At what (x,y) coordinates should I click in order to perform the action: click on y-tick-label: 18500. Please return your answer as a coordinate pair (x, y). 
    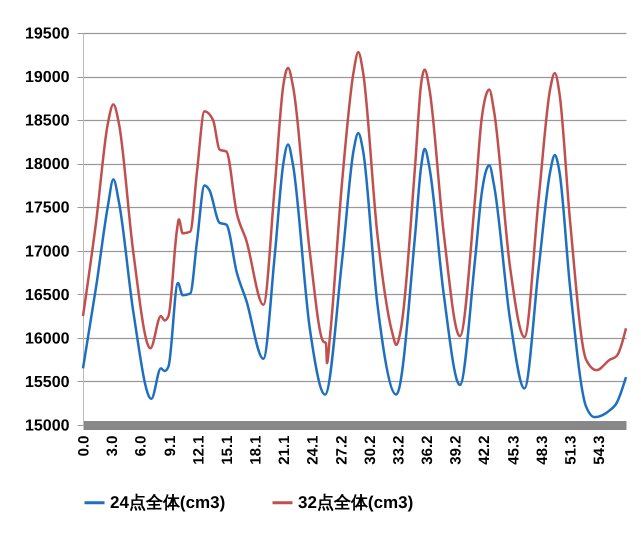
    Looking at the image, I should click on (47, 121).